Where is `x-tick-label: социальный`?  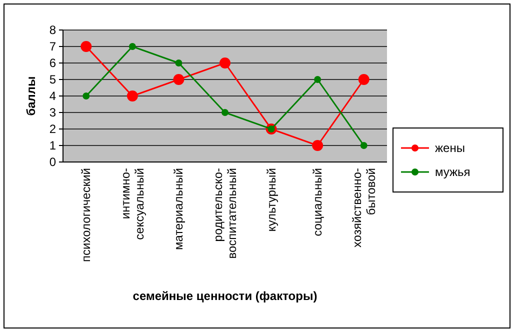 x-tick-label: социальный is located at coordinates (317, 202).